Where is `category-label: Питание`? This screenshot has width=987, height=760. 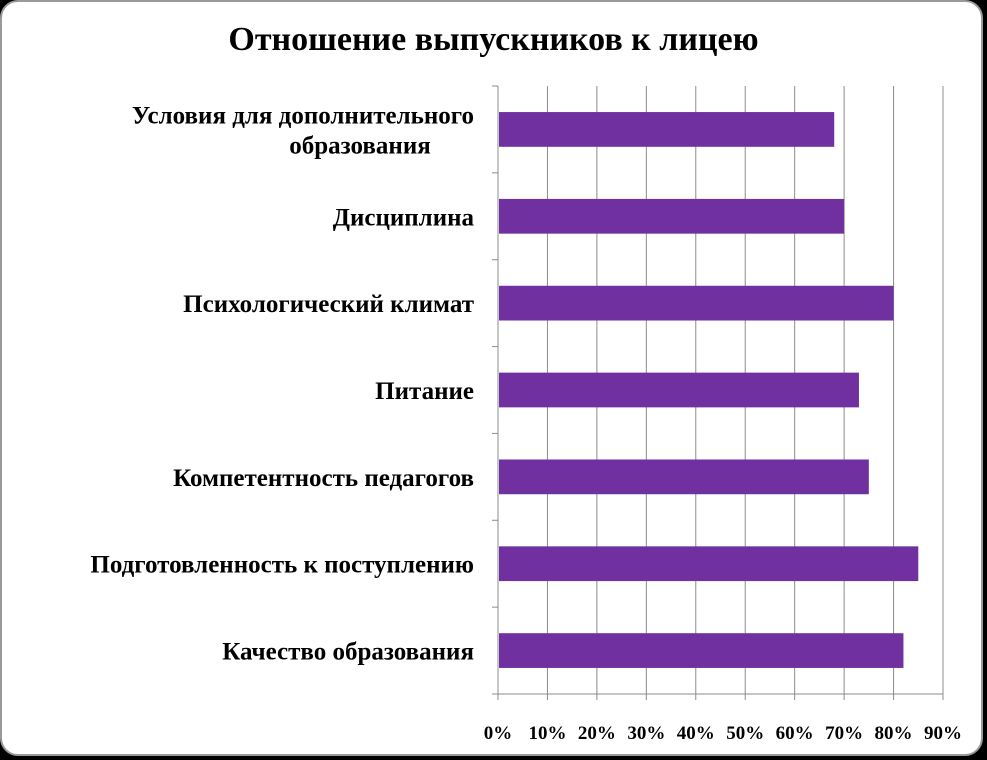 category-label: Питание is located at coordinates (424, 391).